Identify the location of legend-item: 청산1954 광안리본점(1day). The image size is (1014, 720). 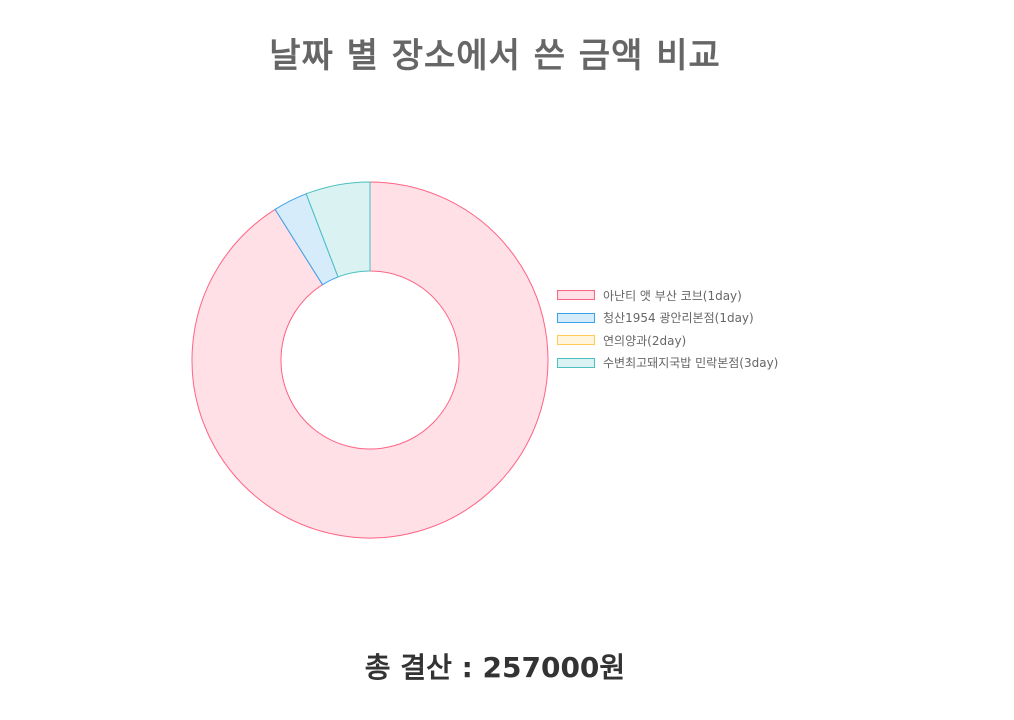
(667, 318).